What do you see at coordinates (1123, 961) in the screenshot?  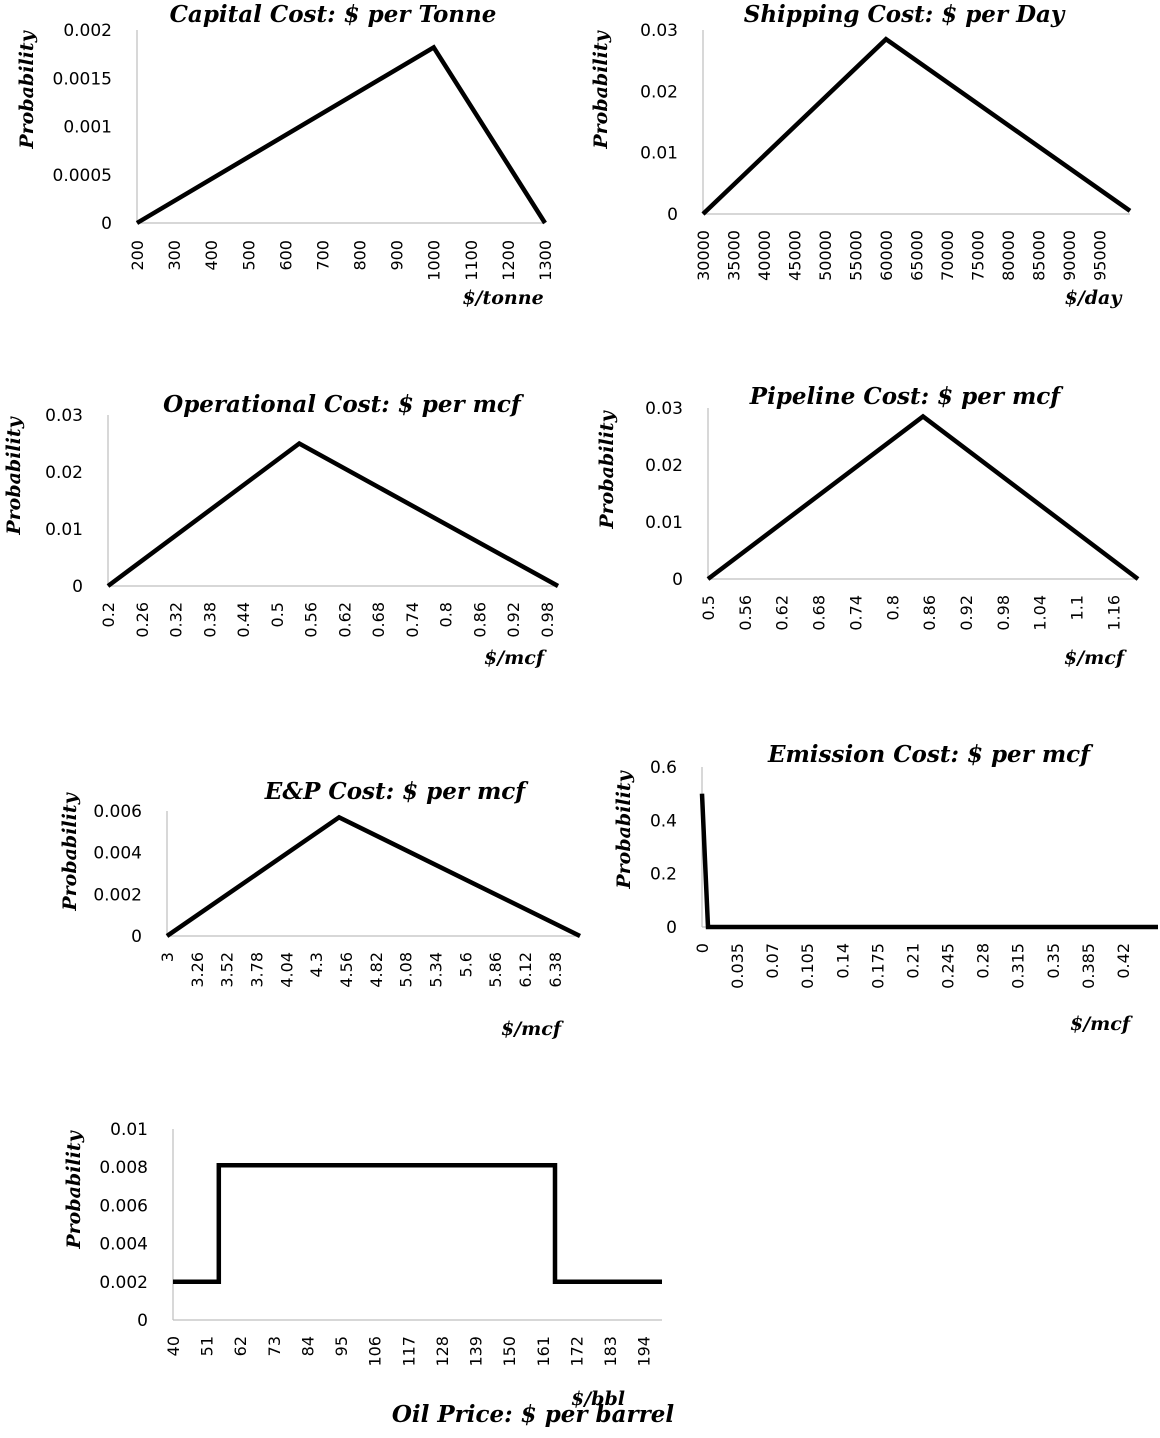 I see `x-tick-label: 0.42` at bounding box center [1123, 961].